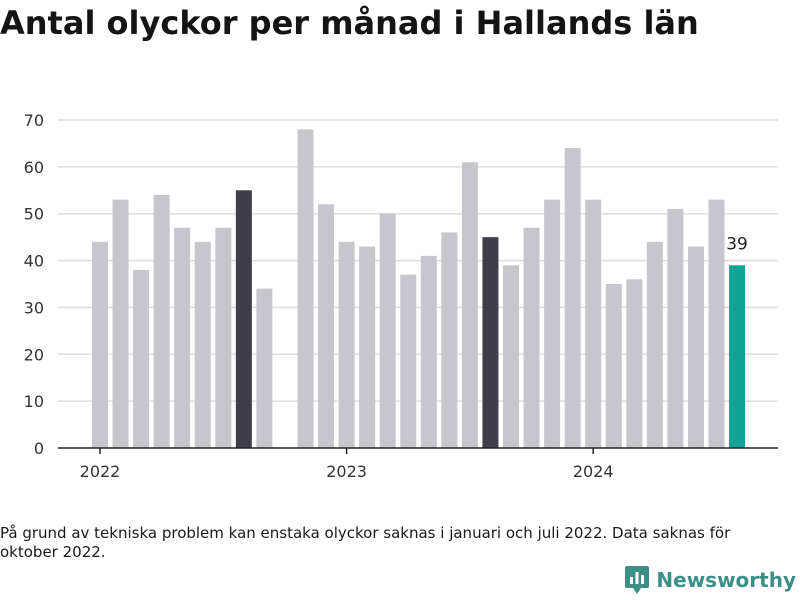 This screenshot has height=600, width=800. What do you see at coordinates (346, 471) in the screenshot?
I see `x-tick-label: 2023` at bounding box center [346, 471].